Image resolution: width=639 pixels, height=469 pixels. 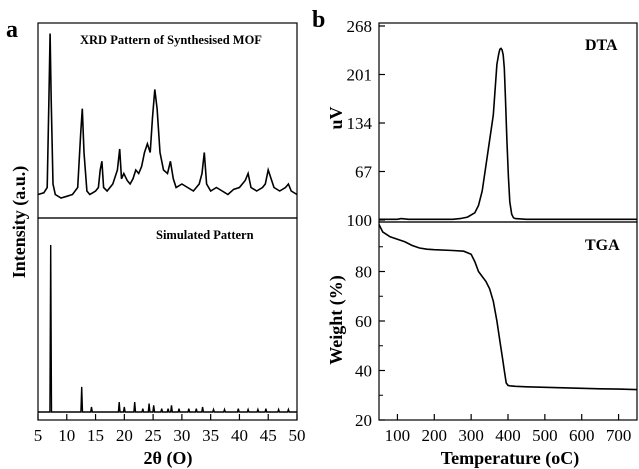 What do you see at coordinates (181, 435) in the screenshot?
I see `x-tick-label: 30` at bounding box center [181, 435].